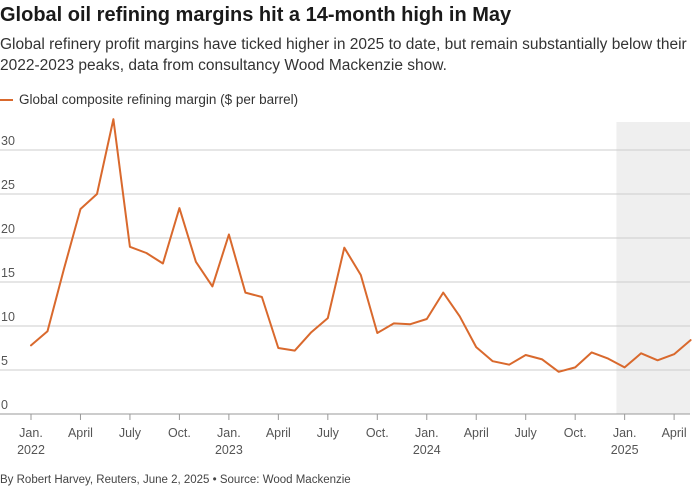 This screenshot has width=700, height=492. What do you see at coordinates (6, 99) in the screenshot?
I see `legend-line-swatch` at bounding box center [6, 99].